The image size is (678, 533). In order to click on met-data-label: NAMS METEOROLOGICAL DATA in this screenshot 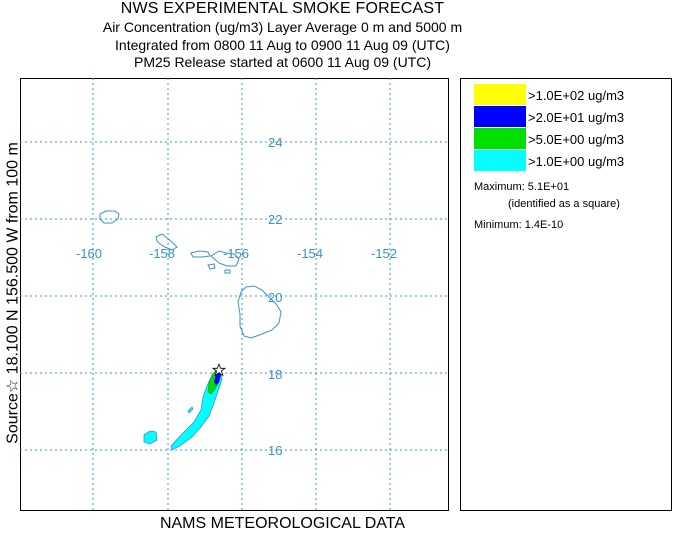, I will do `click(282, 523)`.